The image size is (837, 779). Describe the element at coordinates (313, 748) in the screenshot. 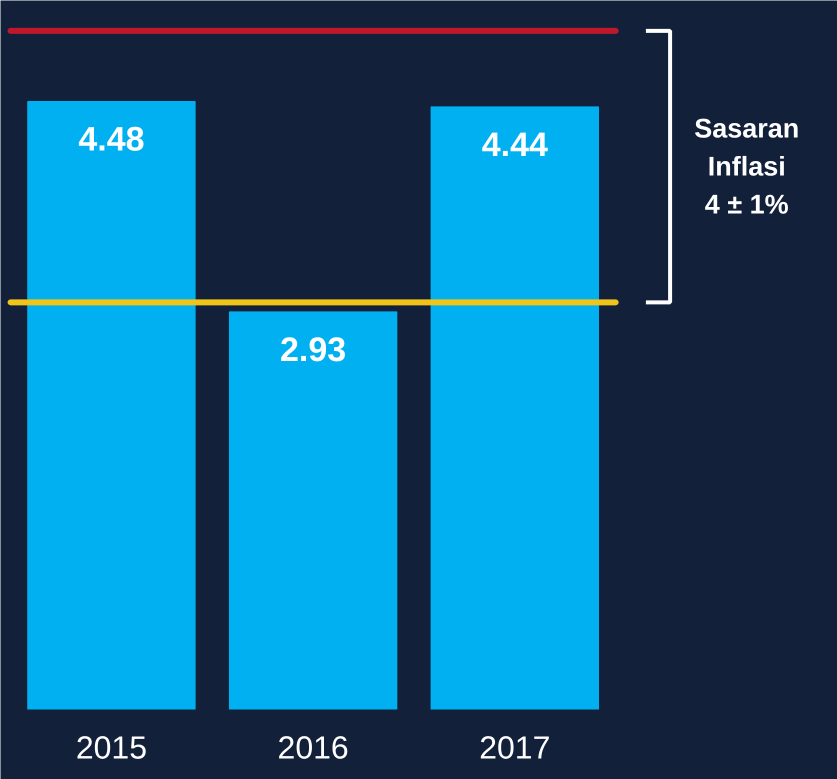

I see `x-tick-label: 2016` at that location.